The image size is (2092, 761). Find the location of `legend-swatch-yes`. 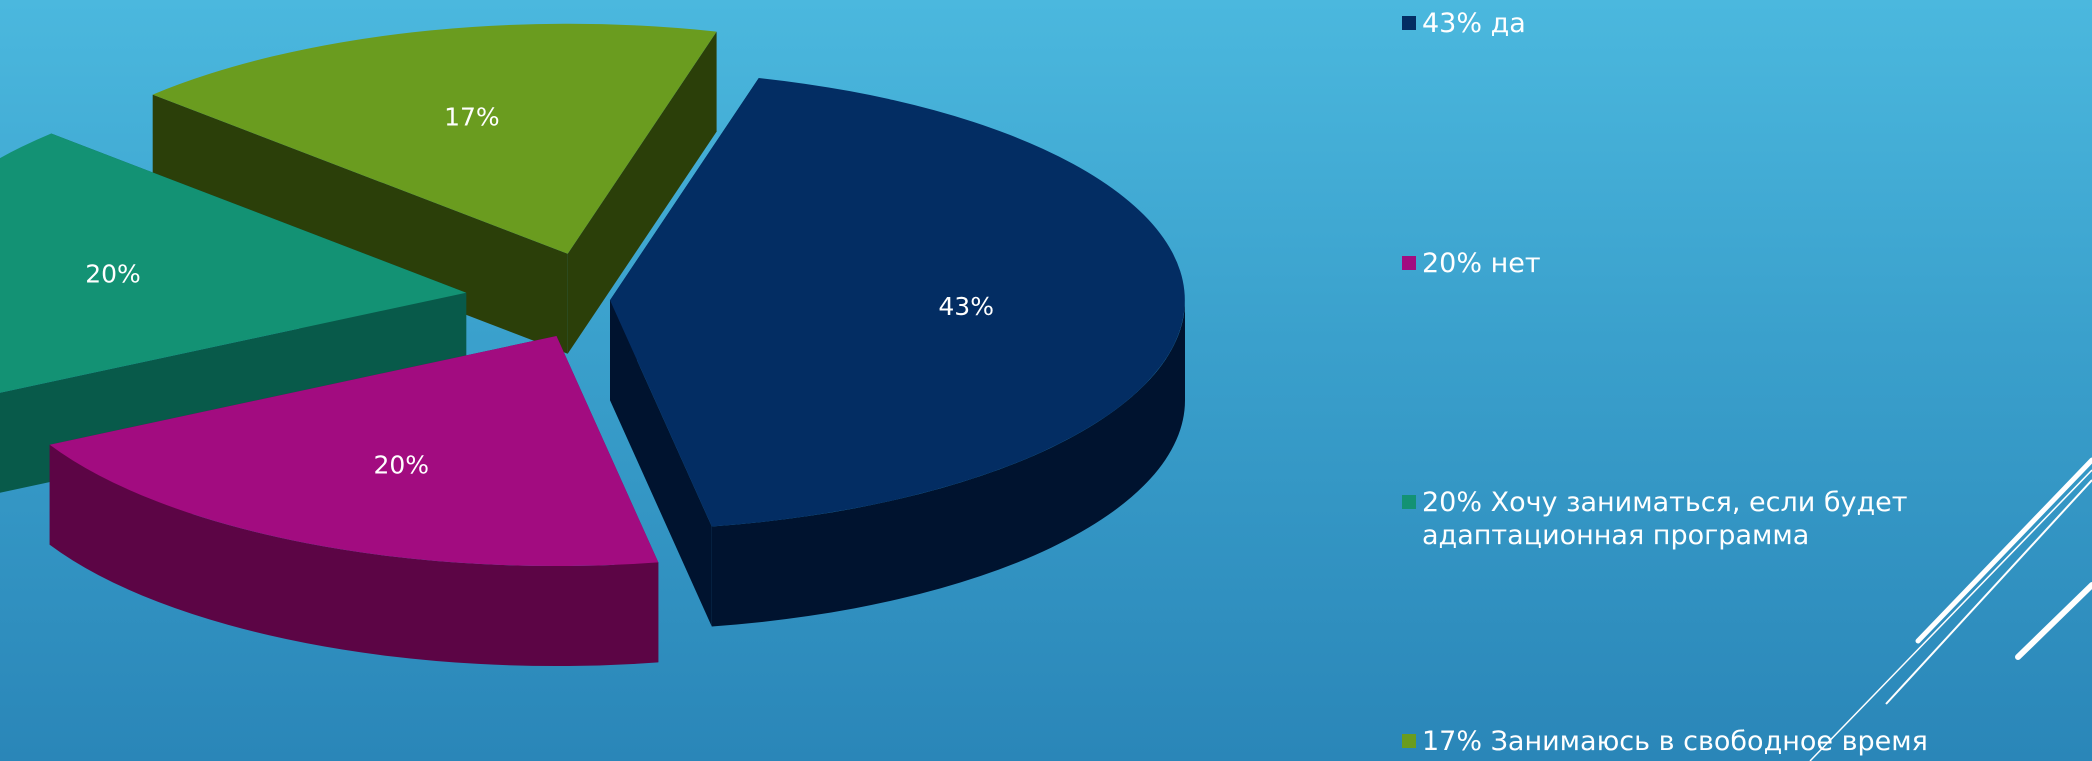

legend-swatch-yes is located at coordinates (1409, 23).